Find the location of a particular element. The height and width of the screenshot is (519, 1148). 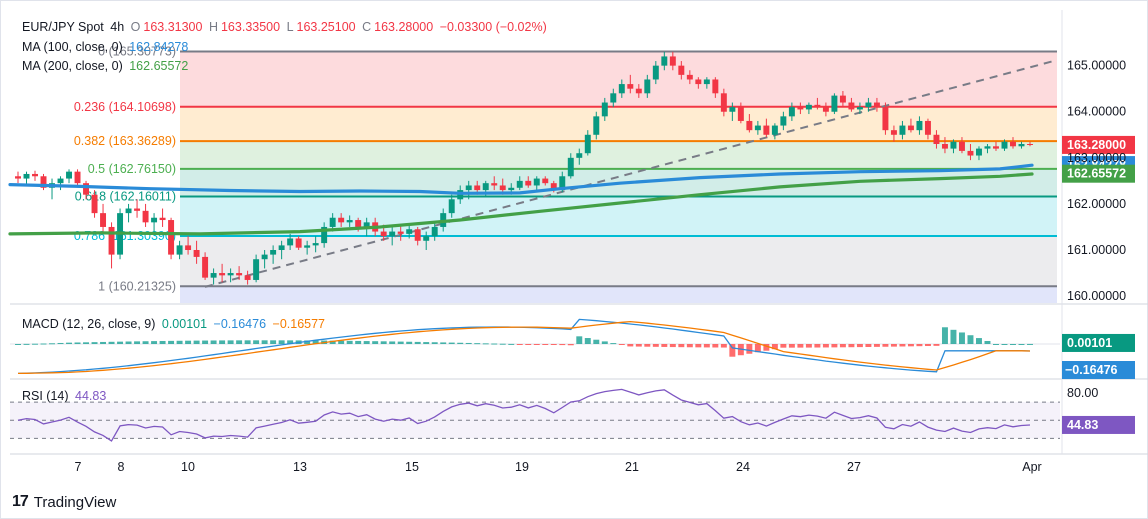

macd-line-badge is located at coordinates (1098, 370).